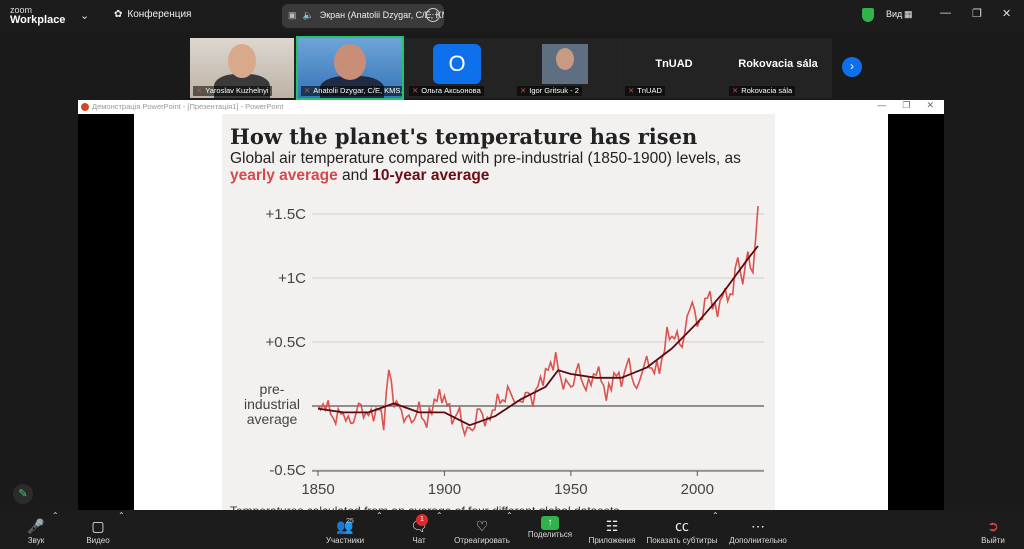  I want to click on heart-icon: ♡, so click(482, 526).